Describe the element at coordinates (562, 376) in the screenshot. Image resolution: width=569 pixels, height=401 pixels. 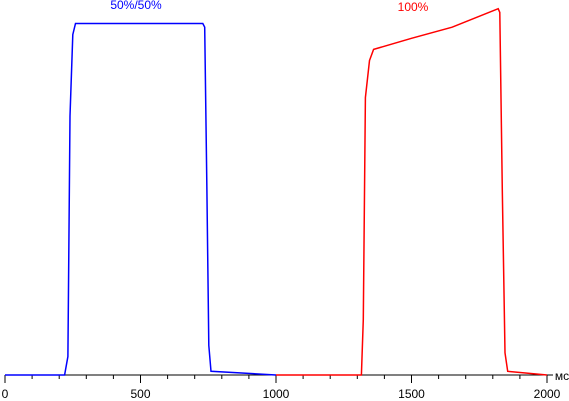
I see `x-unit: мс` at that location.